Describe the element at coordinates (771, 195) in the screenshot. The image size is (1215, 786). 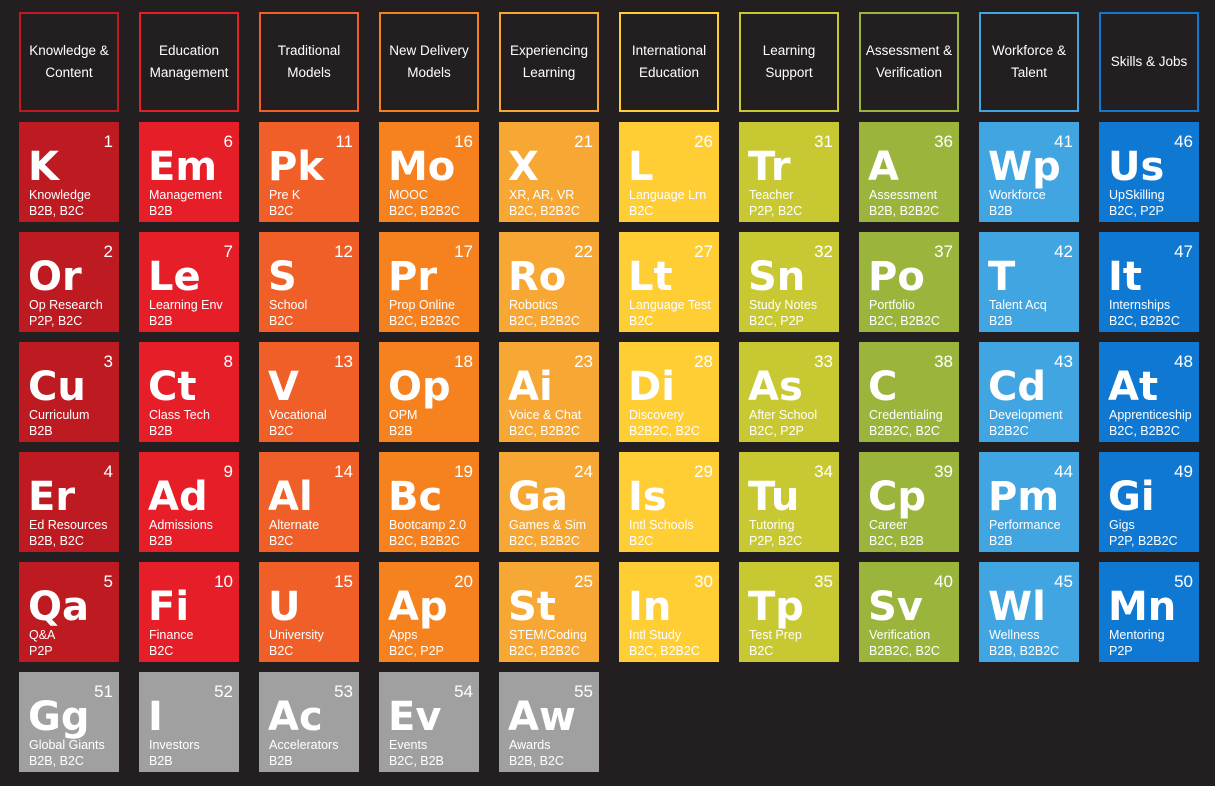
I see `element-name: Teacher` at that location.